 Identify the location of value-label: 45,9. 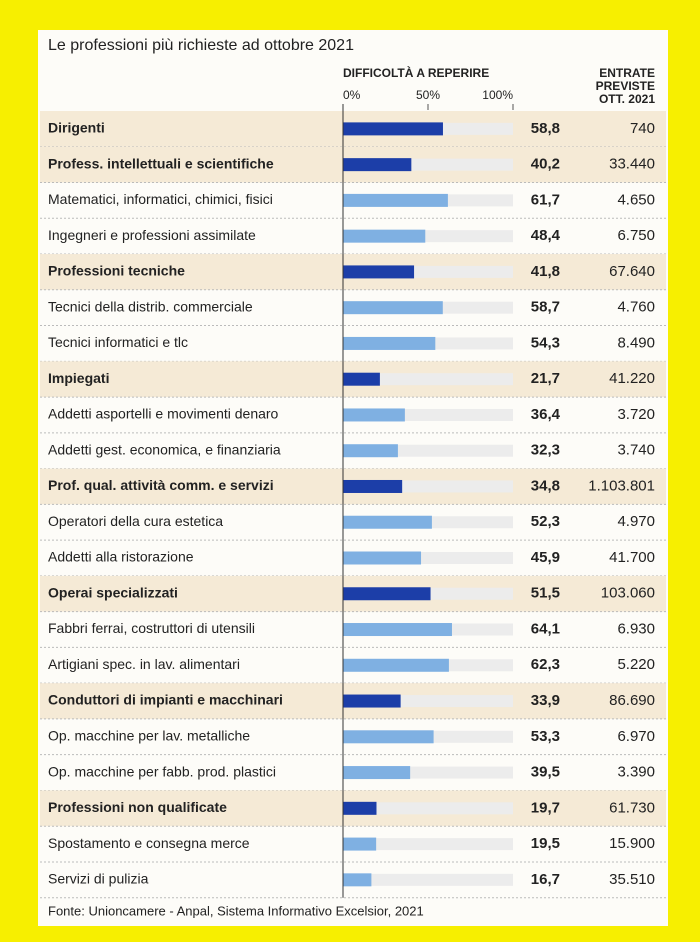
(545, 557).